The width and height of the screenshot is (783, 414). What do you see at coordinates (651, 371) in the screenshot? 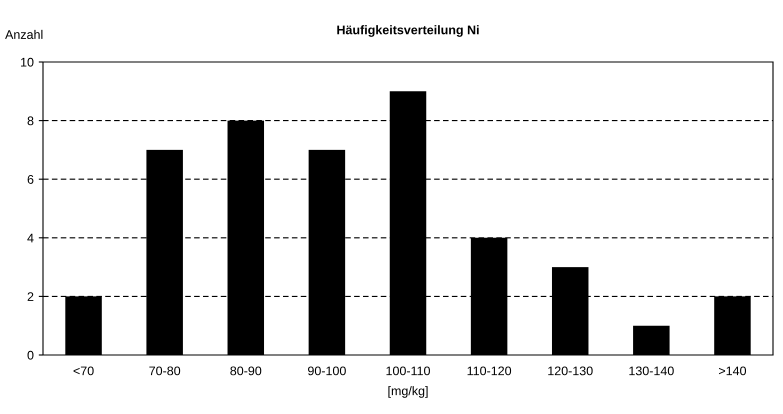
I see `x-tick-label: 130-140` at bounding box center [651, 371].